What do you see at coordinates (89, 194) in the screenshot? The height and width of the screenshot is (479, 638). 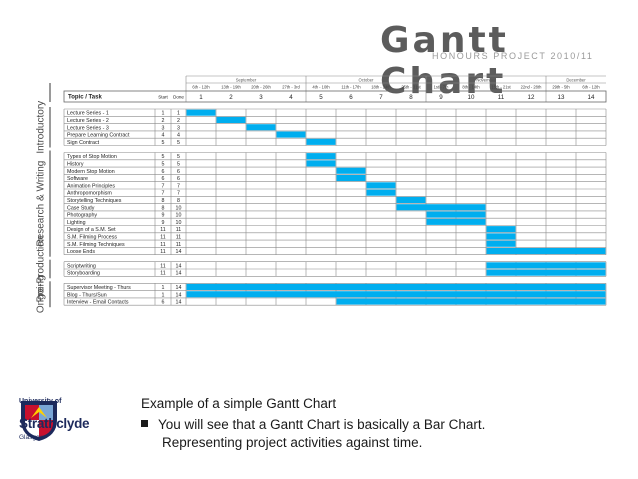 I see `task-label: Anthropomorphism` at bounding box center [89, 194].